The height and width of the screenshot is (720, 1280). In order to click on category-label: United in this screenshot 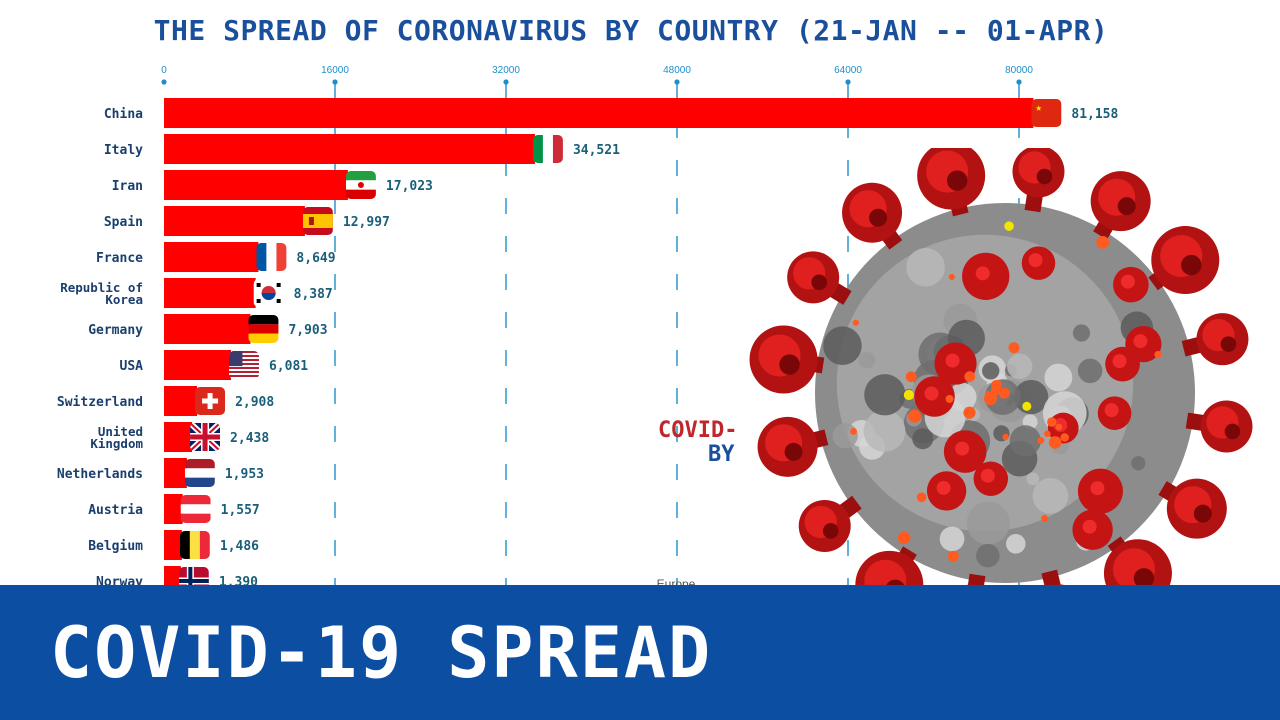, I will do `click(120, 431)`.